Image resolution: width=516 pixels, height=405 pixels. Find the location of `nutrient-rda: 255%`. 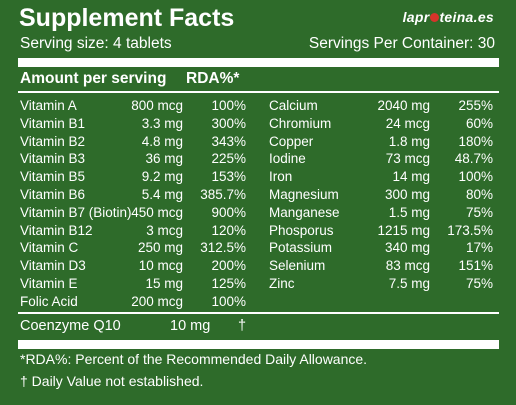

nutrient-rda: 255% is located at coordinates (475, 105).